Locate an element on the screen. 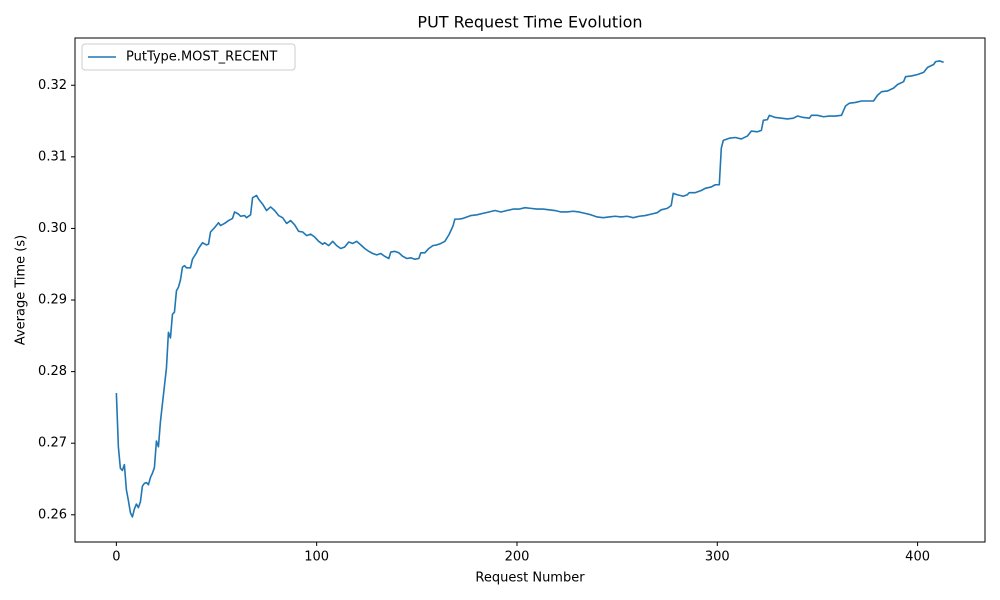 Image resolution: width=1000 pixels, height=600 pixels. x-axis-label: Request Number is located at coordinates (530, 578).